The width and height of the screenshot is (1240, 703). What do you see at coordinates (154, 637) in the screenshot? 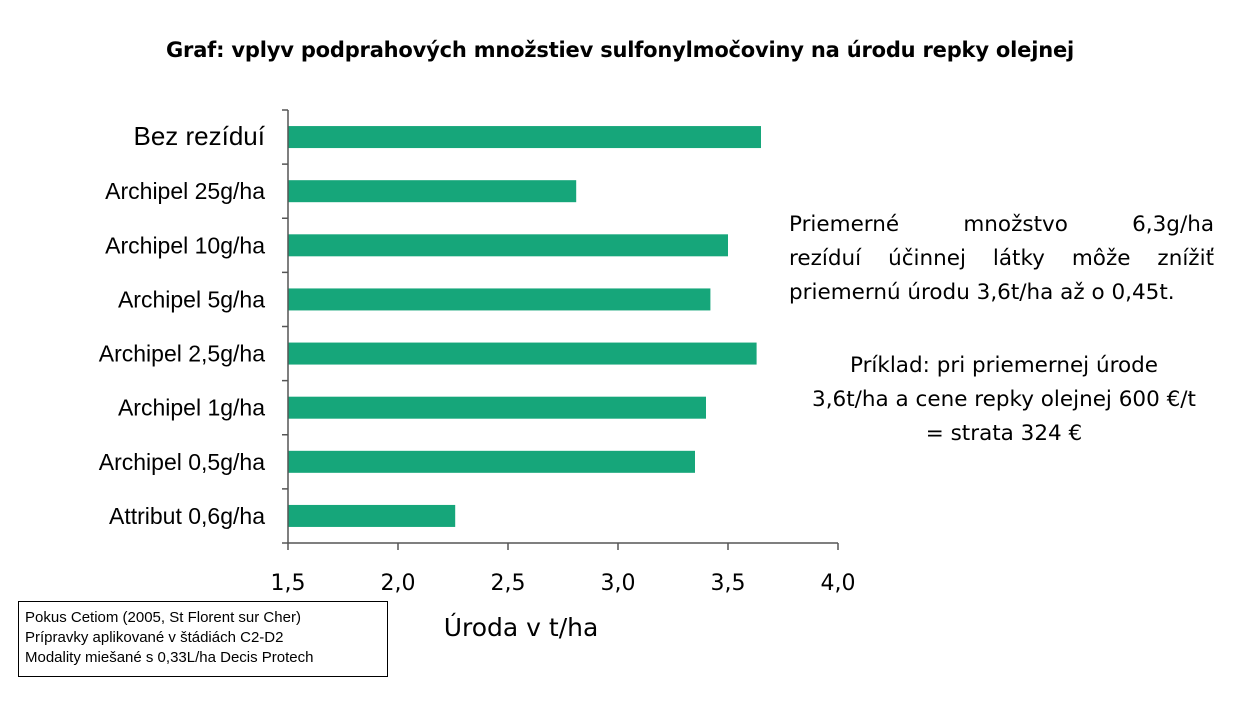
I see `source-line: Prípravky aplikované v štádiách C2-D2` at bounding box center [154, 637].